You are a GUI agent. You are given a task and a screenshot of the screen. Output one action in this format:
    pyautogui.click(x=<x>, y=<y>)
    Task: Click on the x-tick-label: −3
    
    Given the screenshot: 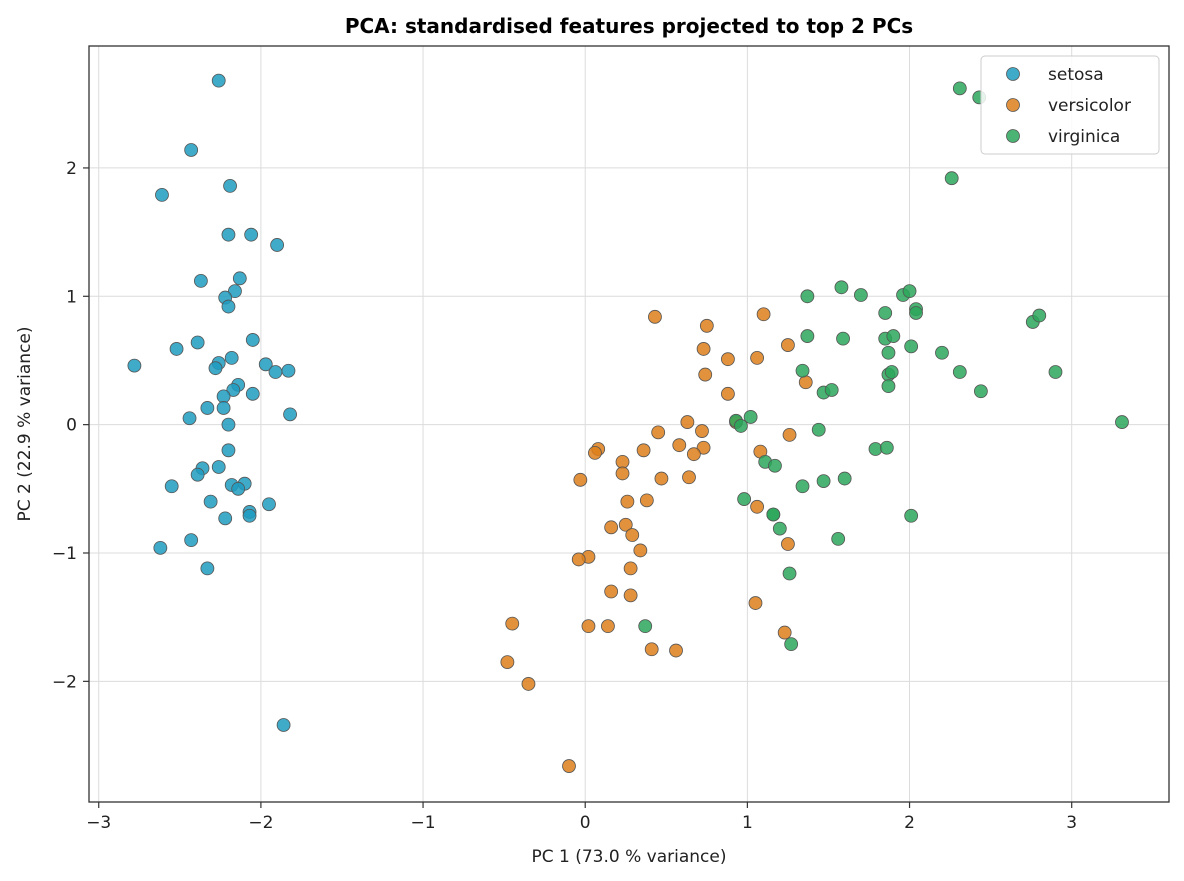 What is the action you would take?
    pyautogui.click(x=98, y=823)
    